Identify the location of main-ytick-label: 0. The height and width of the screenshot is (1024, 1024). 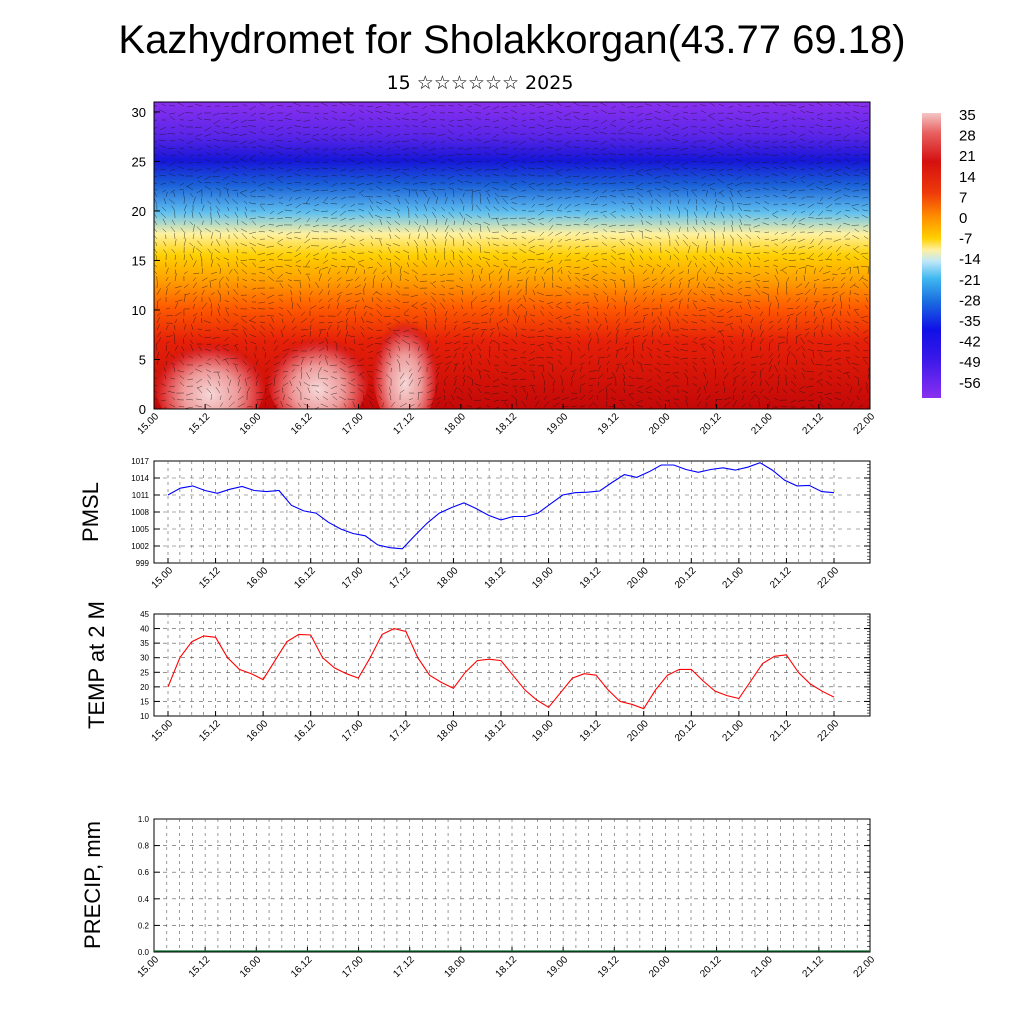
(142, 409).